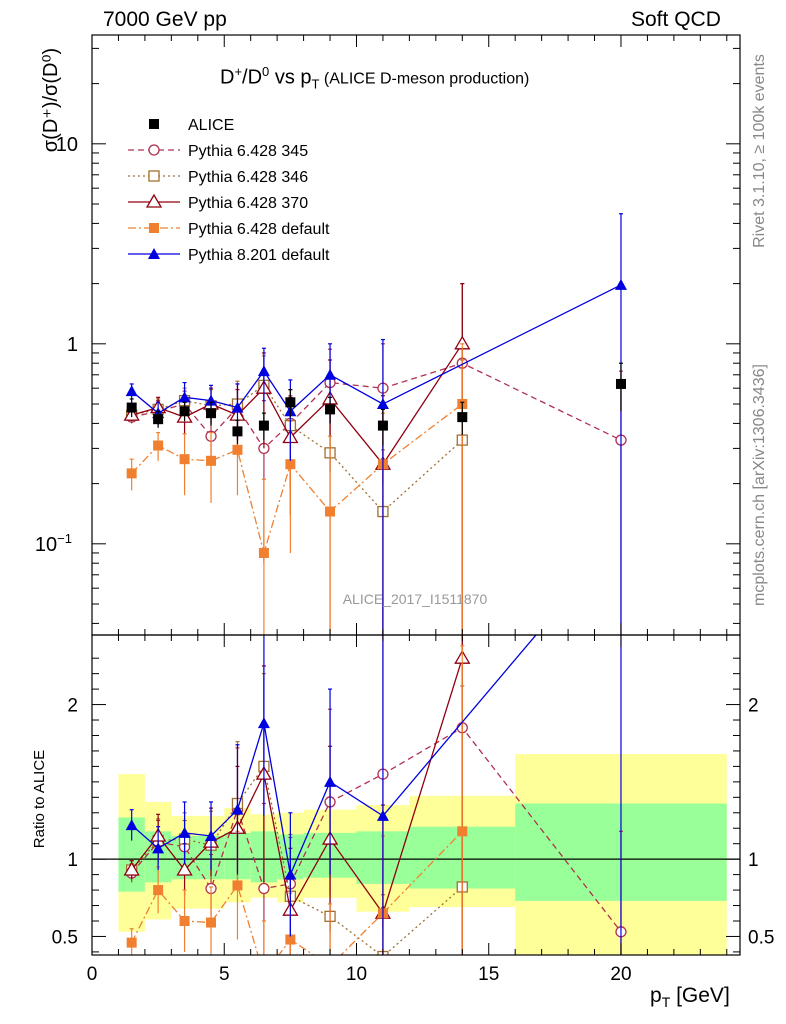 The width and height of the screenshot is (786, 1024). Describe the element at coordinates (248, 151) in the screenshot. I see `legend-label: Pythia 6.428 345` at that location.